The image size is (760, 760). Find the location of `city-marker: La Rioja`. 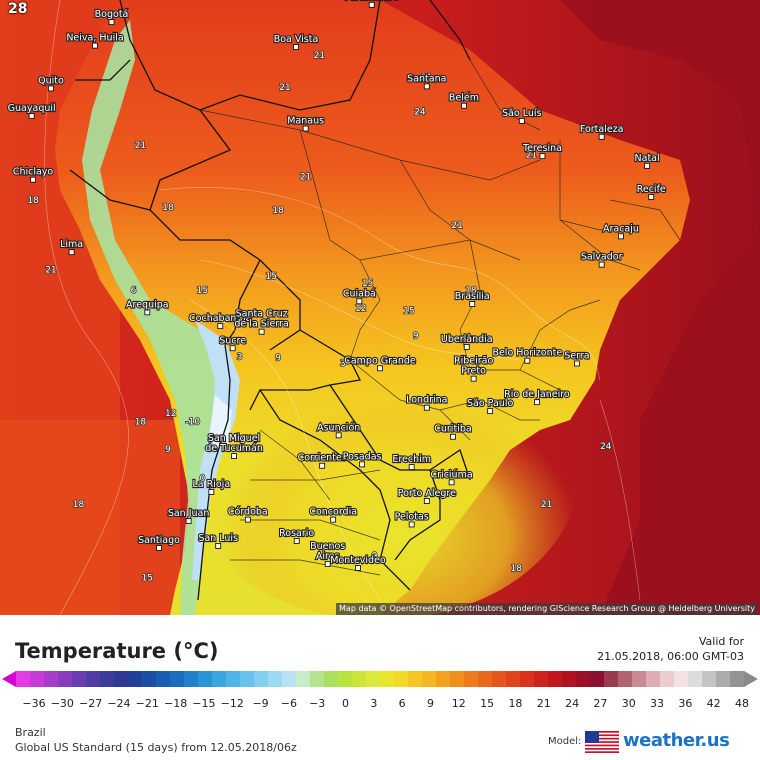

city-marker: La Rioja is located at coordinates (211, 486).